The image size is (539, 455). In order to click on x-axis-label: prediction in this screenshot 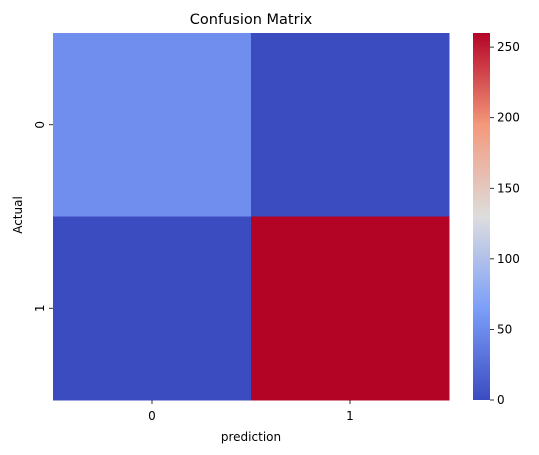, I will do `click(251, 437)`.